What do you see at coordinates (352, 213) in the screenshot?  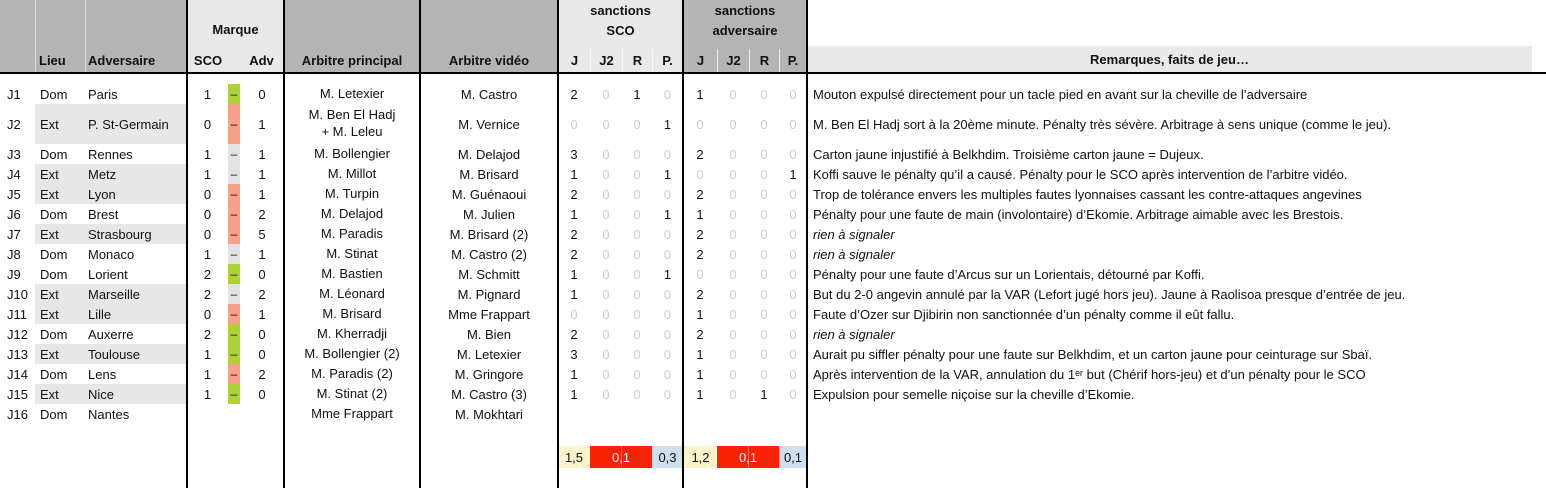 I see `cell-arbitre-principal: M. Delajod` at bounding box center [352, 213].